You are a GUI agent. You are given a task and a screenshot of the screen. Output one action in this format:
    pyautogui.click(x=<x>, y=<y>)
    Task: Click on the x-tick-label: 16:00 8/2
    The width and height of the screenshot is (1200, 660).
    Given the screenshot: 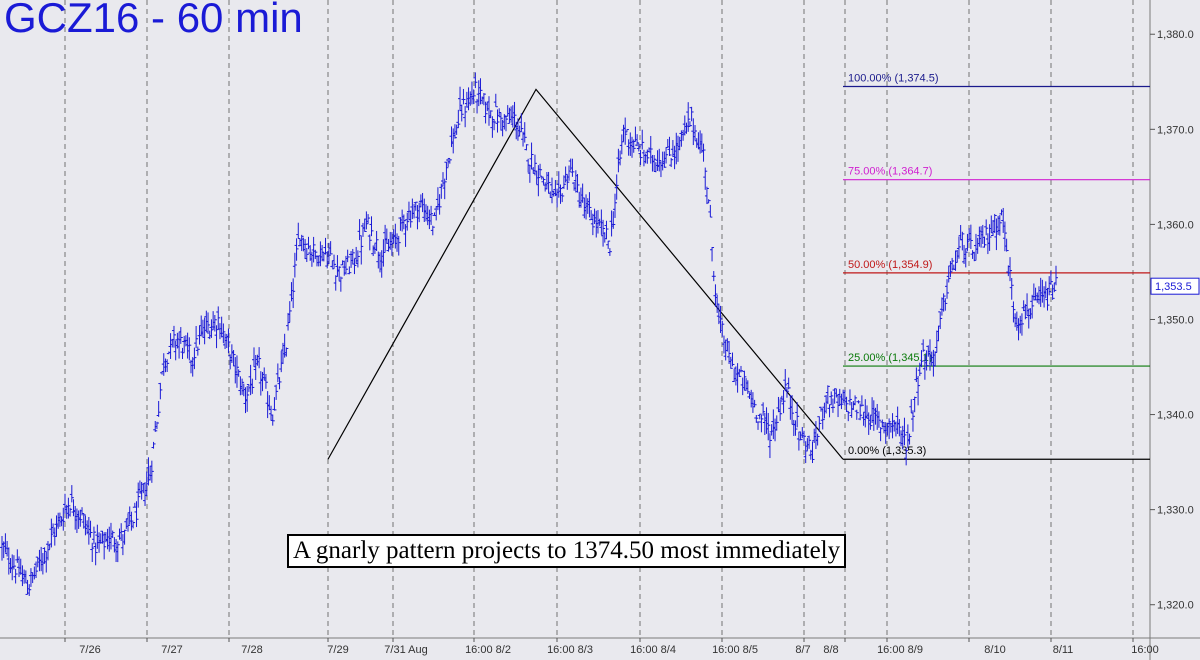 What is the action you would take?
    pyautogui.click(x=488, y=650)
    